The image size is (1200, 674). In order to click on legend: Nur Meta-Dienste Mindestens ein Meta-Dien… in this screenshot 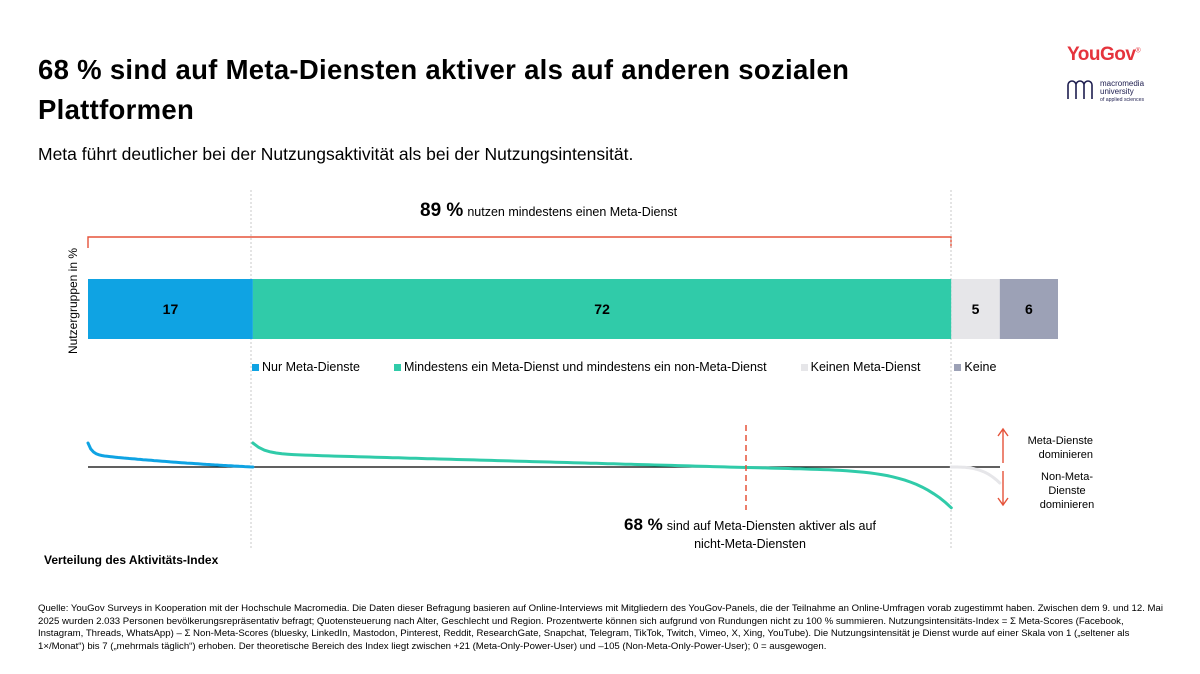, I will do `click(641, 367)`.